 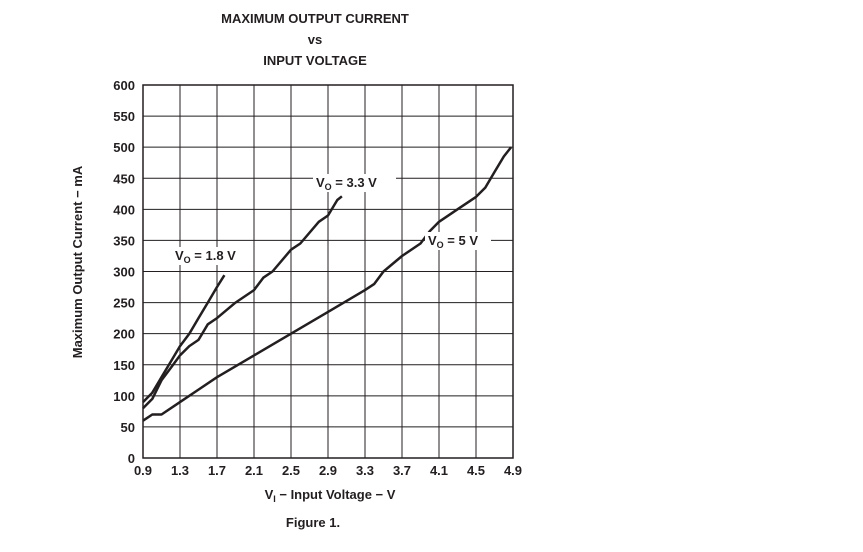 I want to click on annotation: VO = 1.8 V, so click(x=205, y=256).